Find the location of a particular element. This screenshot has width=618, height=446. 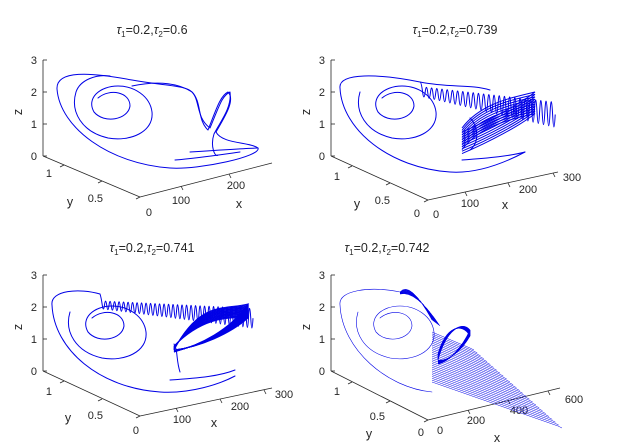

subplot-1-trajectory-lower is located at coordinates (216, 154).